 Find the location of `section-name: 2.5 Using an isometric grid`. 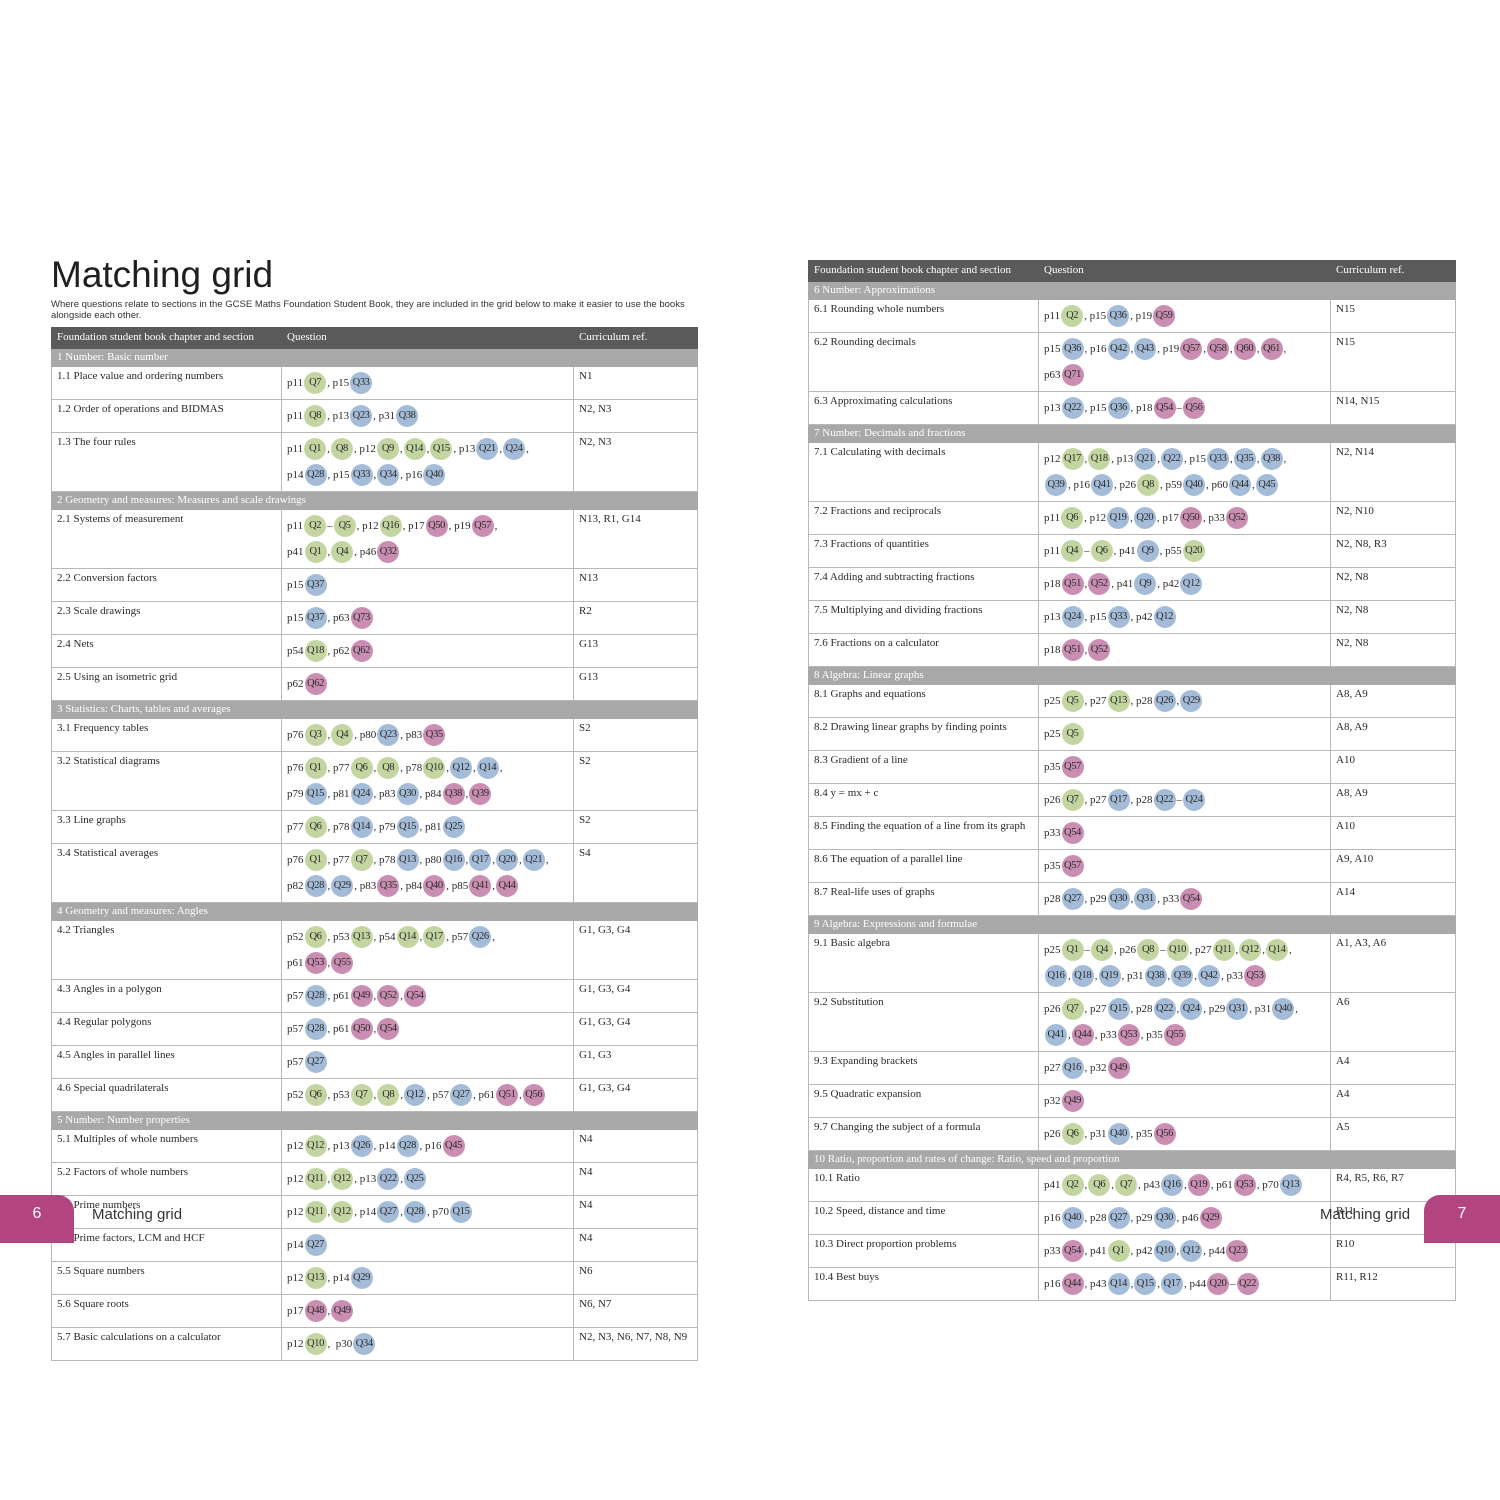

section-name: 2.5 Using an isometric grid is located at coordinates (166, 684).